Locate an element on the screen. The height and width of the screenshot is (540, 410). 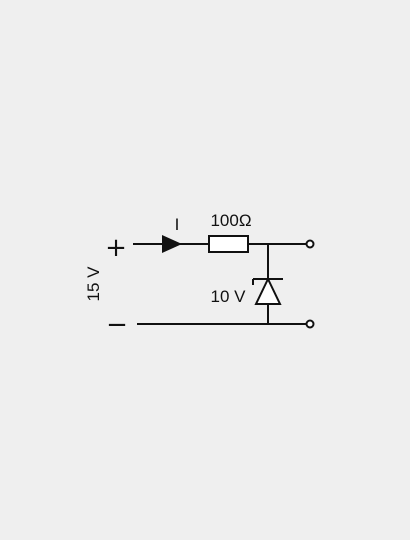
output-terminal-top is located at coordinates (310, 244).